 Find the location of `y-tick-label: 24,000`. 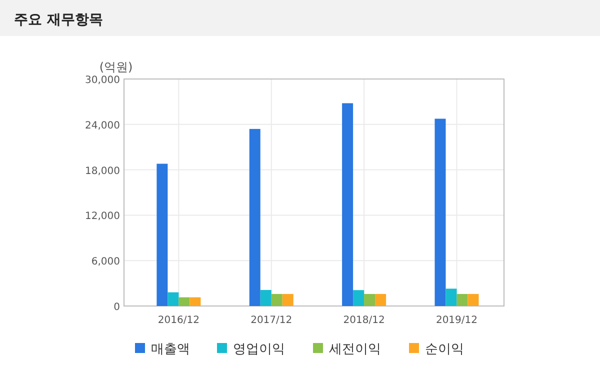

y-tick-label: 24,000 is located at coordinates (102, 126).